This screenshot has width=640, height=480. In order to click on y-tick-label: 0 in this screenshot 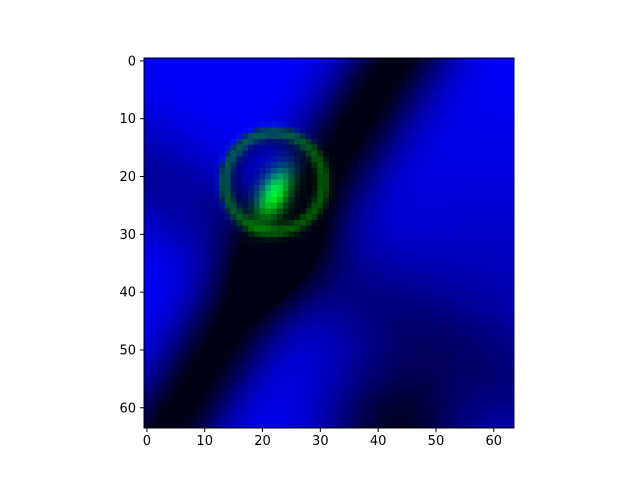, I will do `click(132, 61)`.